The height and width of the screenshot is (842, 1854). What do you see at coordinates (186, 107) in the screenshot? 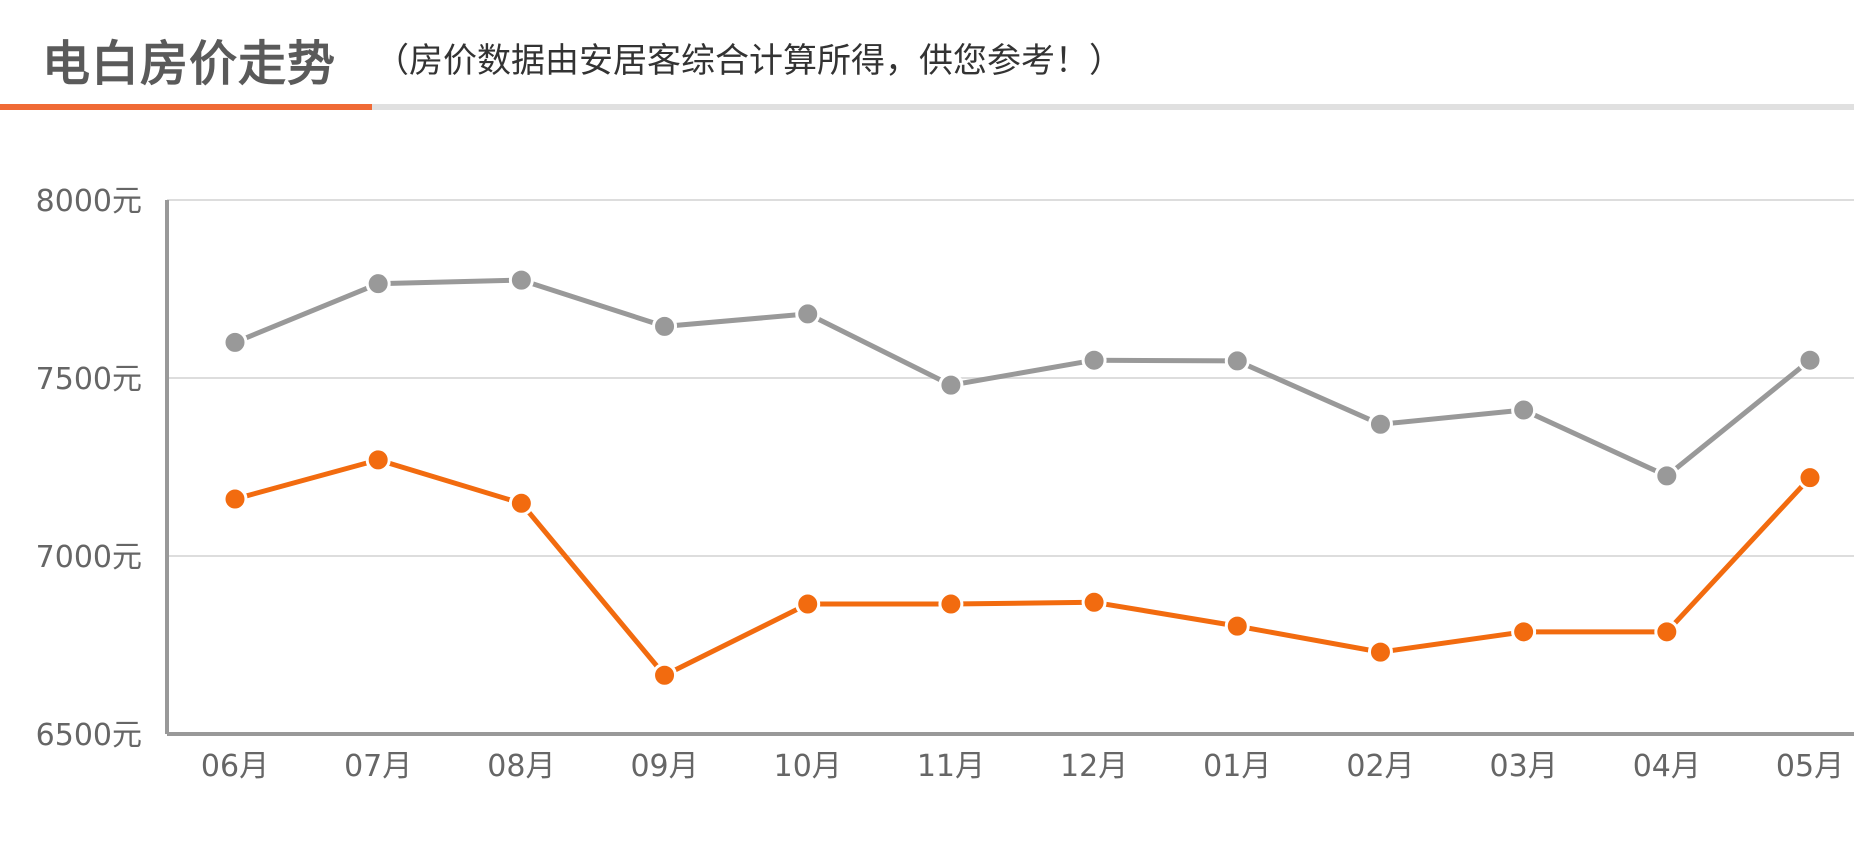
I see `header-divider-accent` at bounding box center [186, 107].